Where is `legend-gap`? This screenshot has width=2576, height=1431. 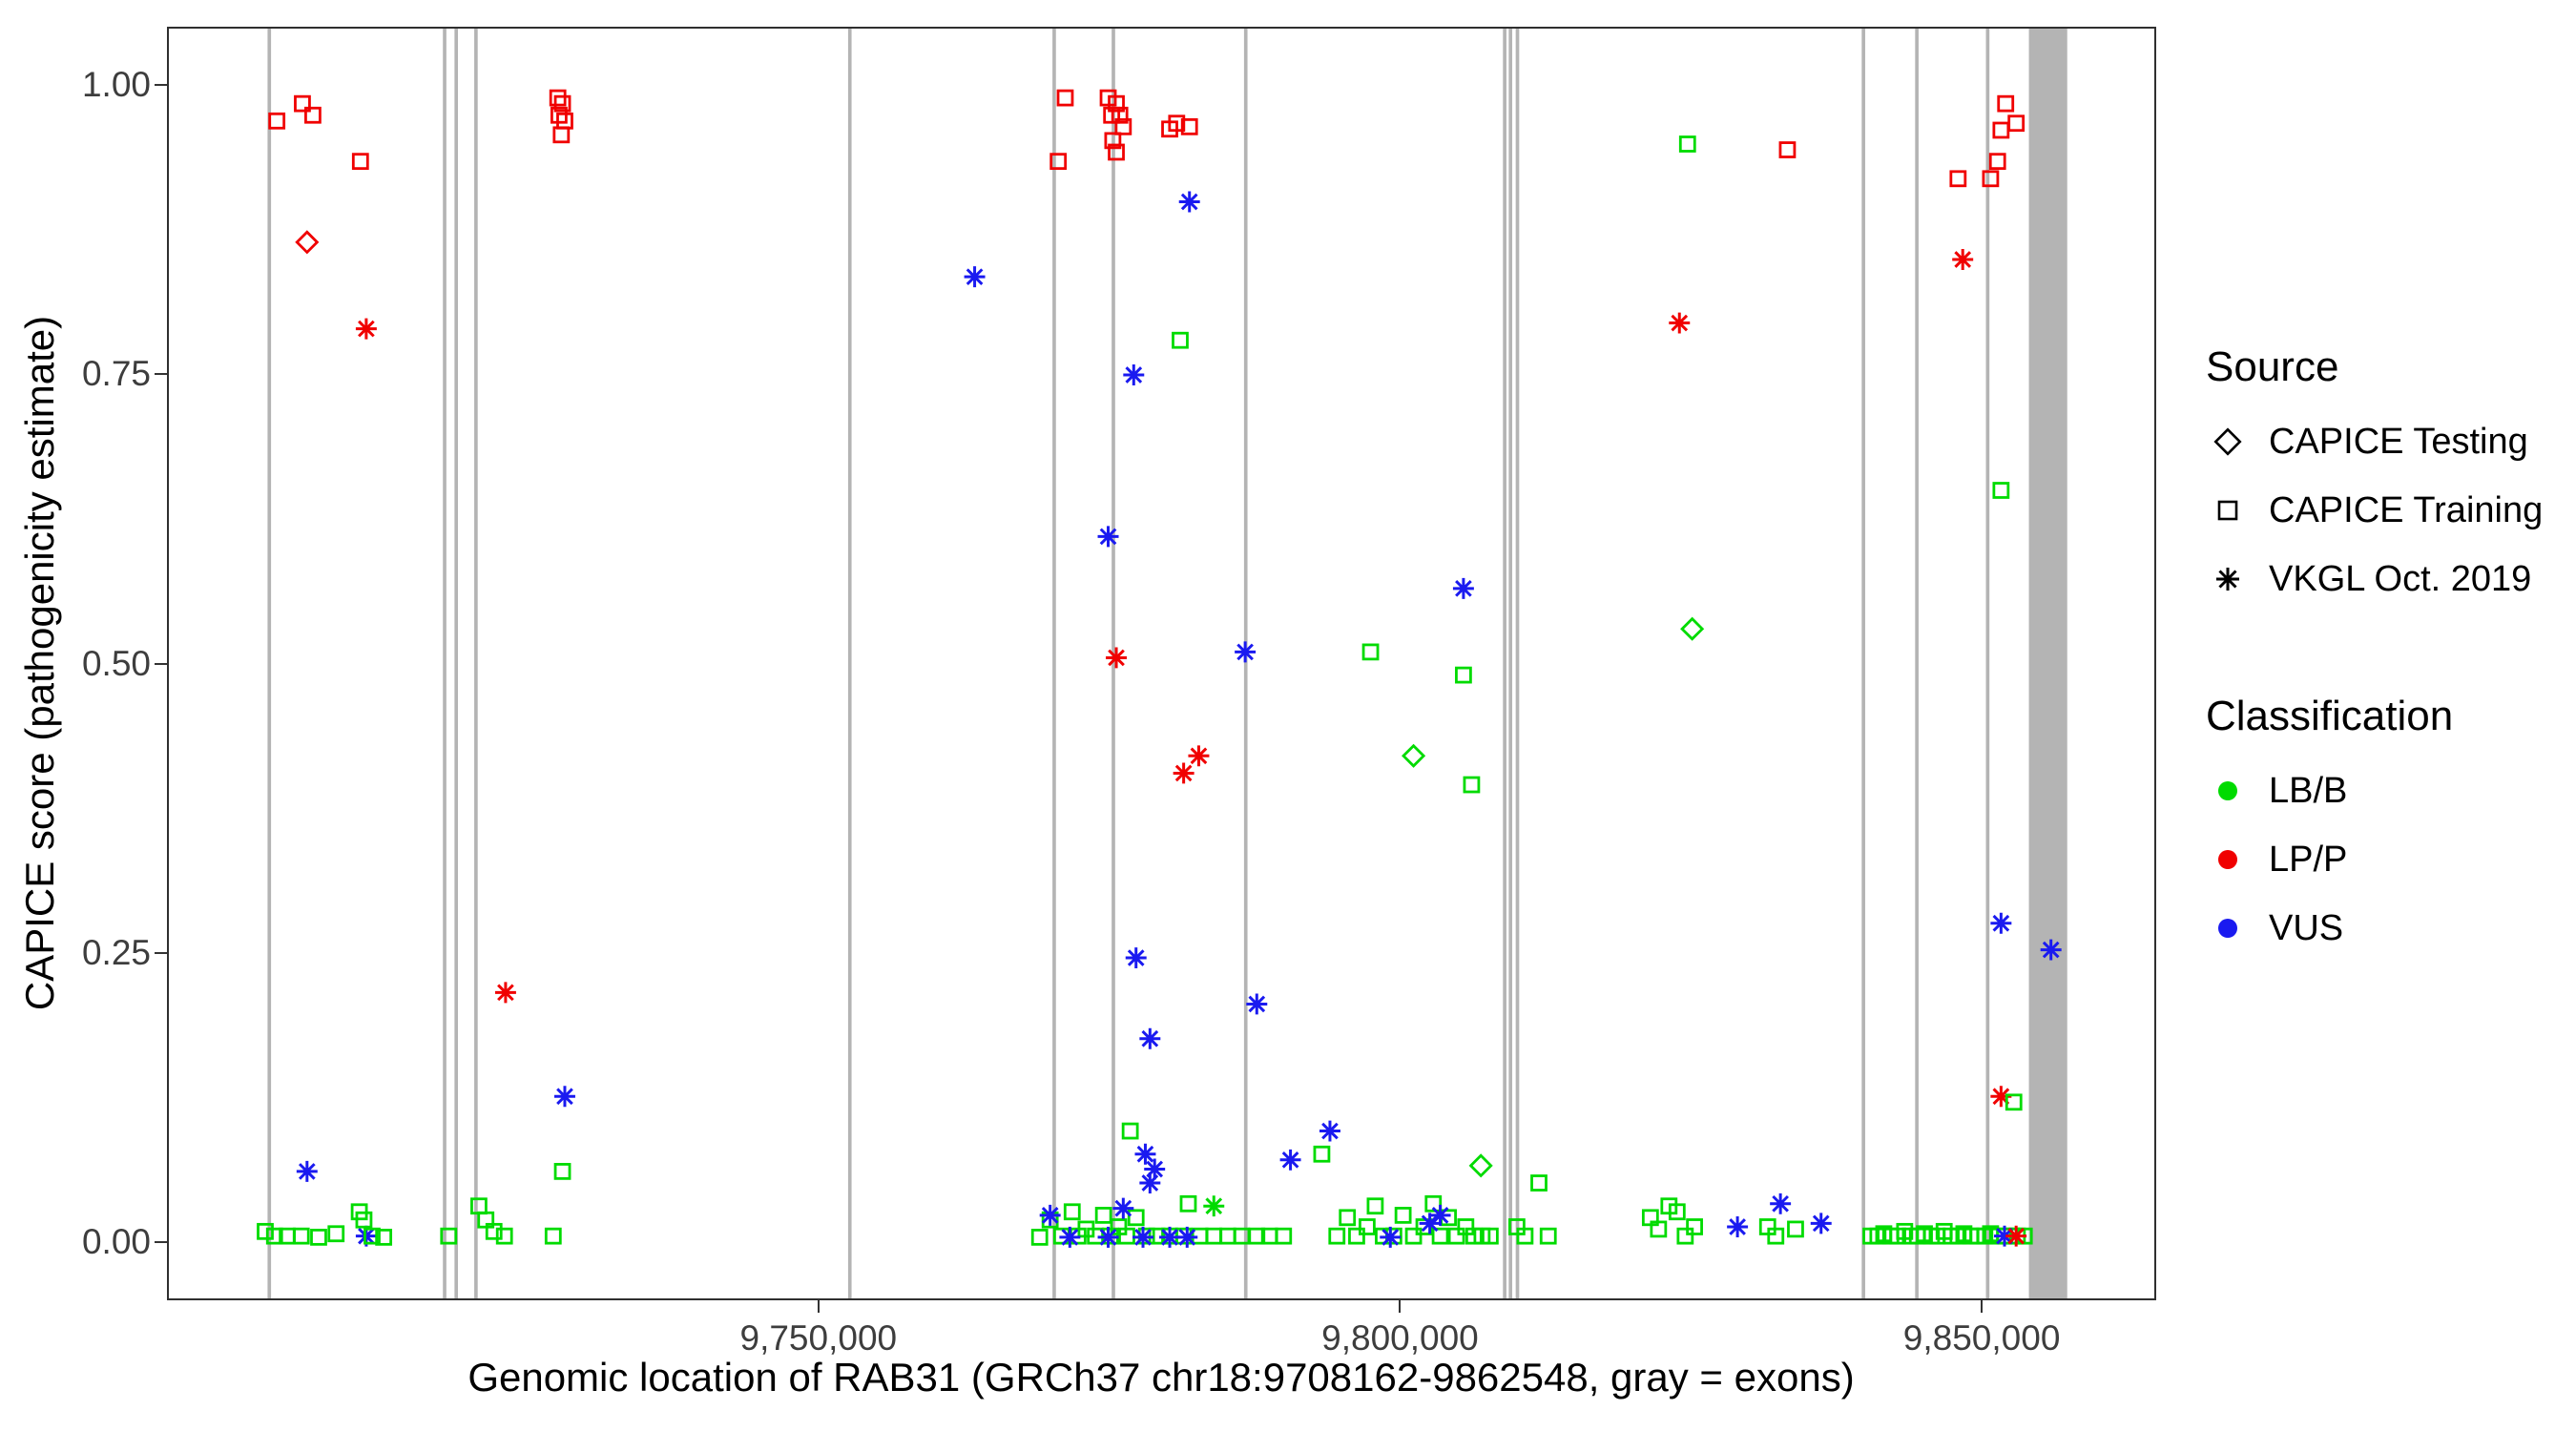
legend-gap is located at coordinates (2387, 659).